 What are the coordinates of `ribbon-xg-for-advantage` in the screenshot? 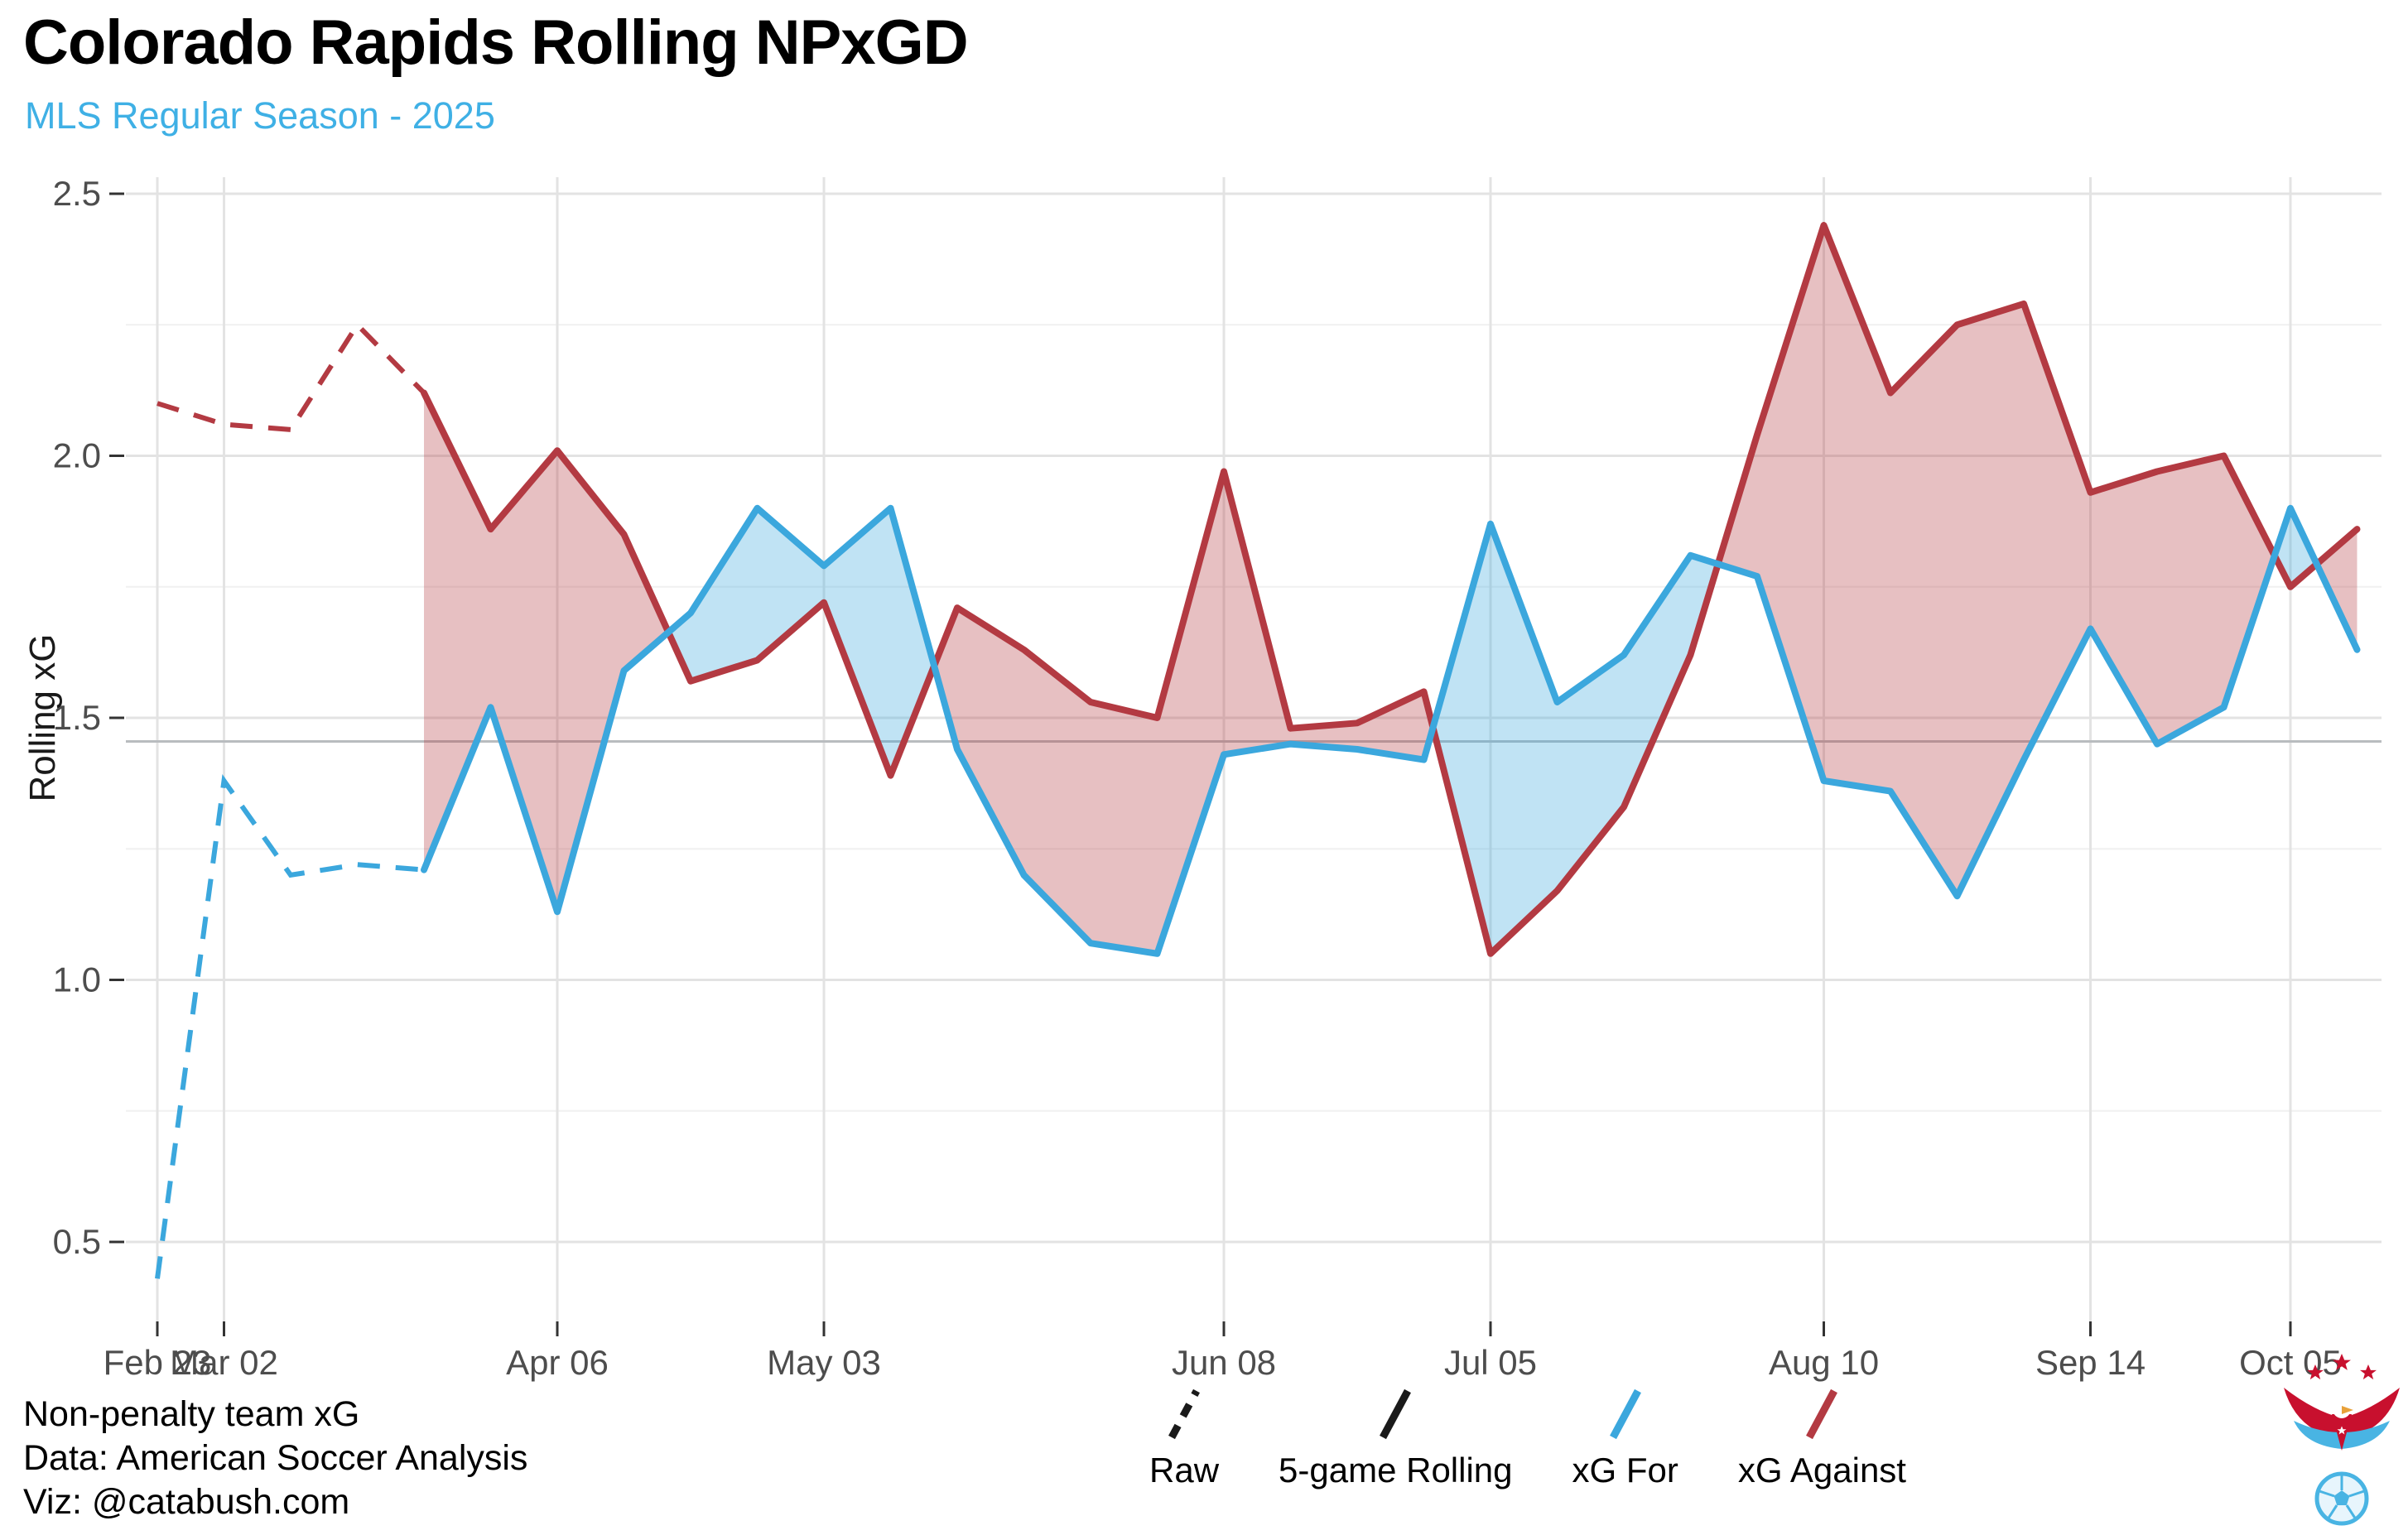 It's located at (1576, 739).